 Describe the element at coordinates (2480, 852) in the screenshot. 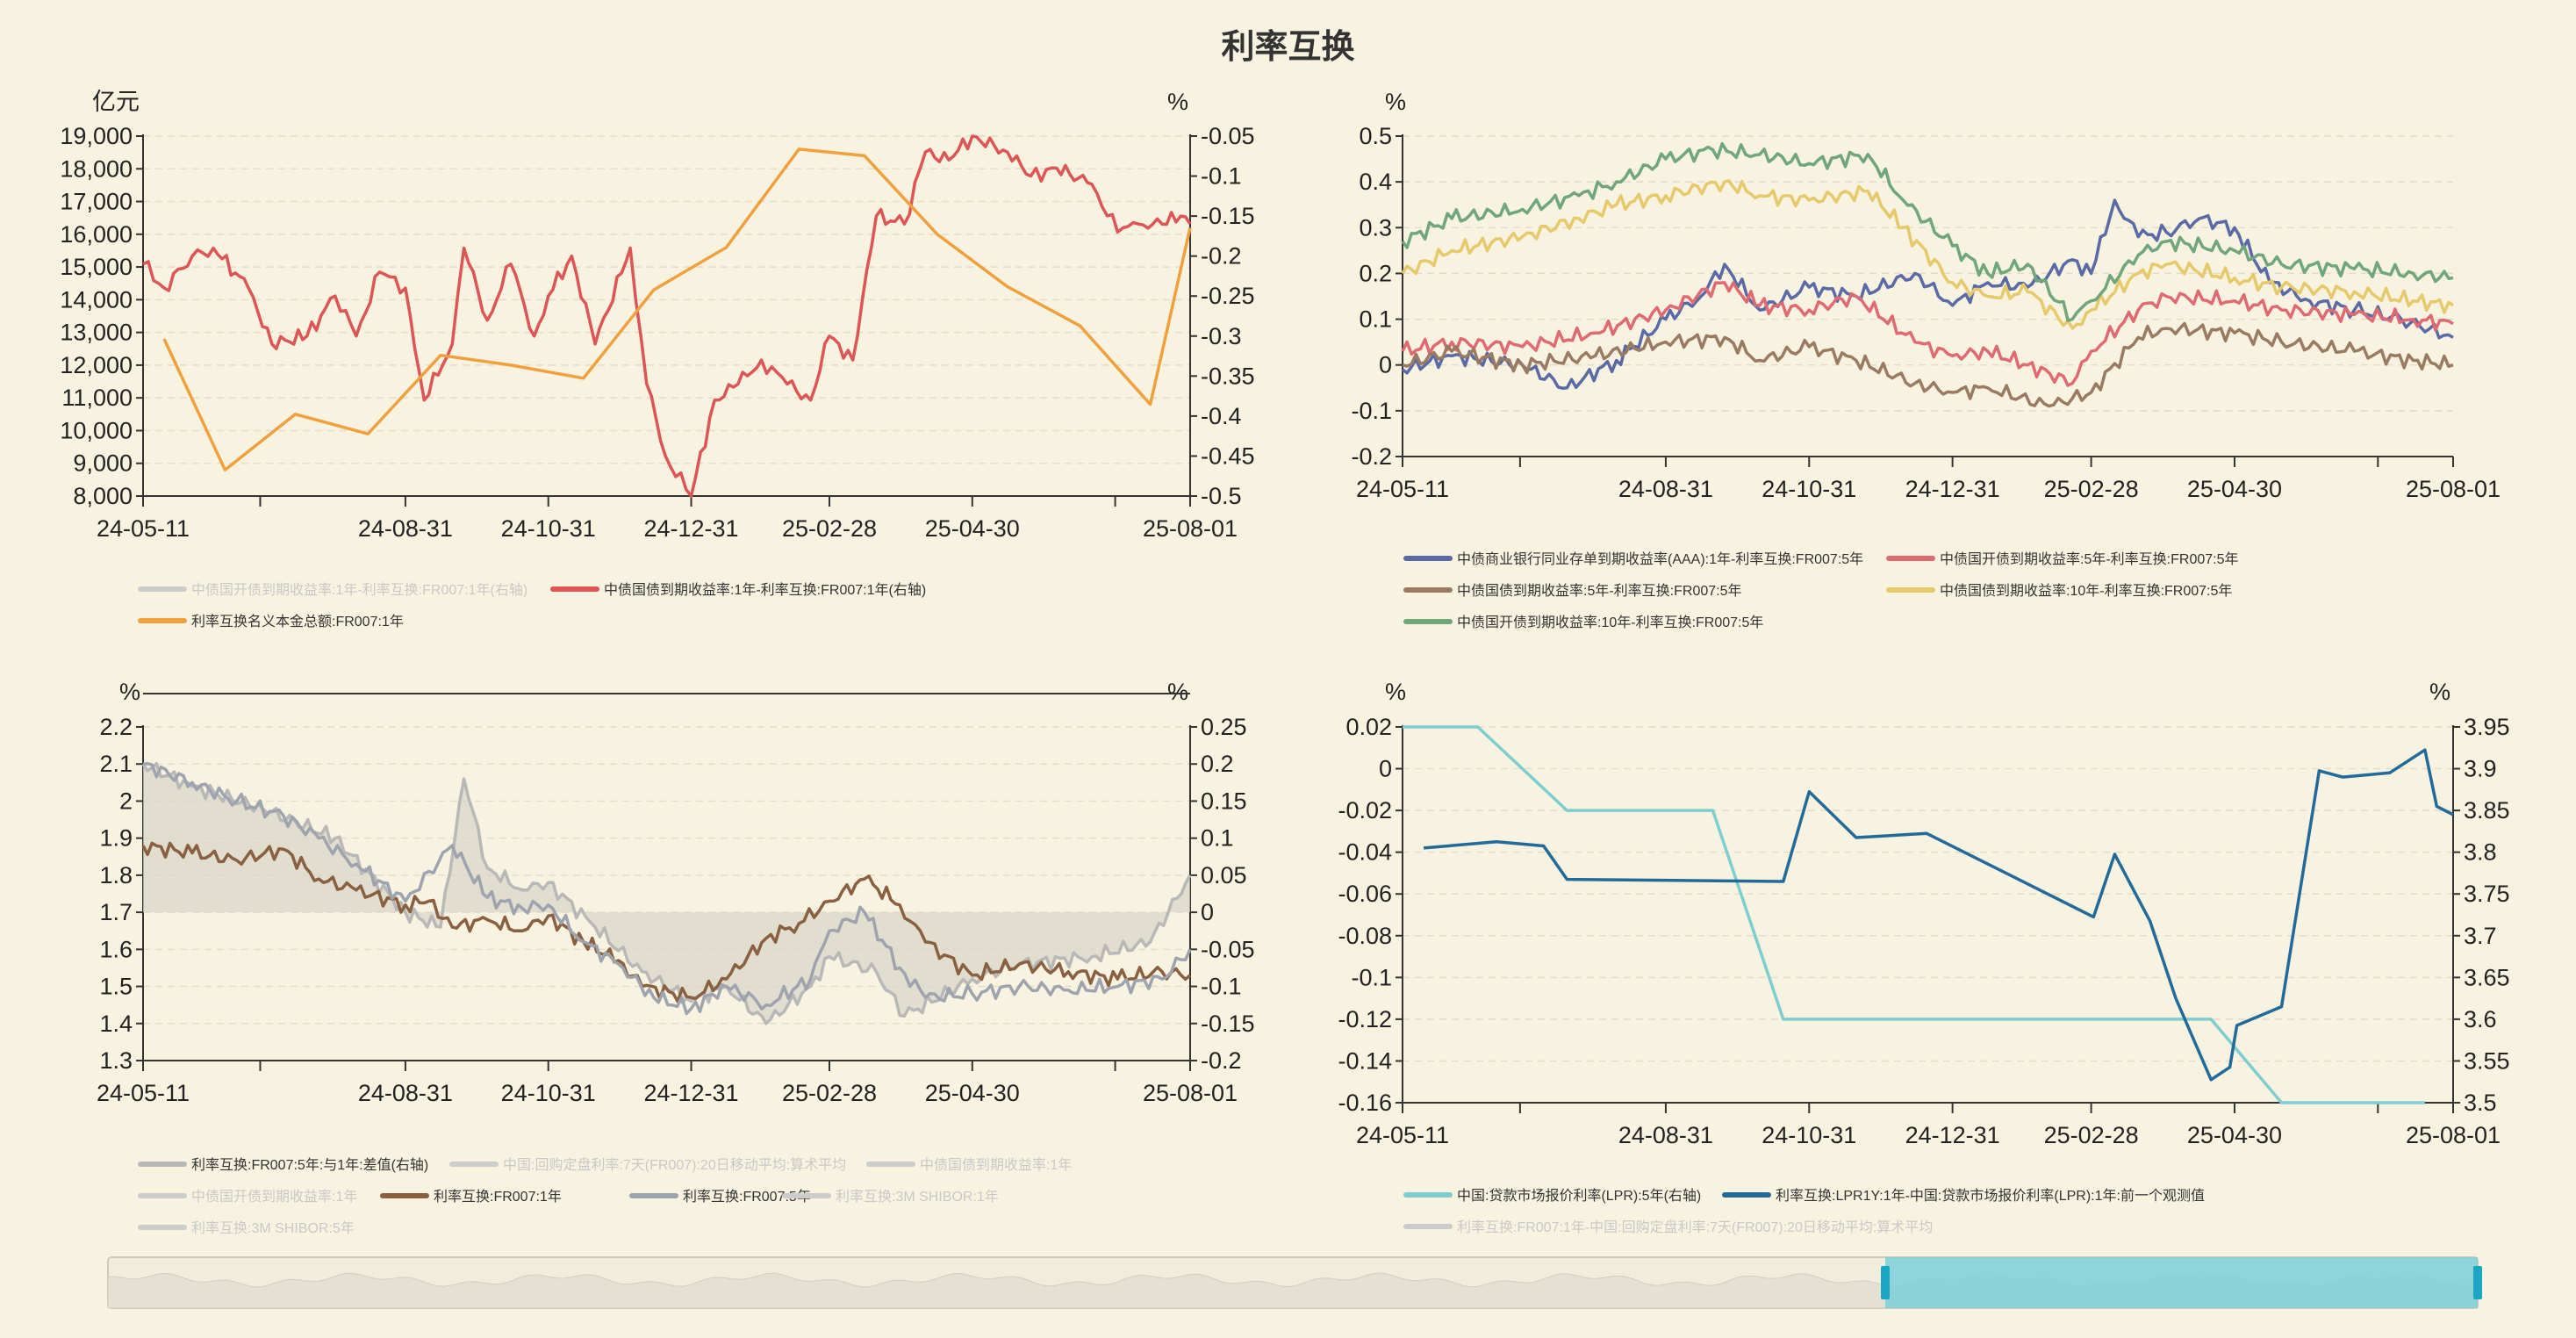

I see `y-tick-label-right: 3.8` at that location.